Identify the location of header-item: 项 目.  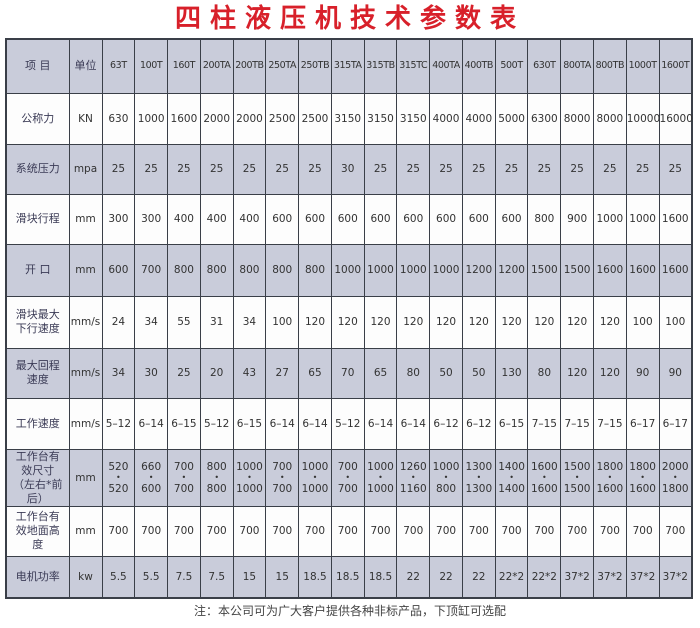
(37, 66).